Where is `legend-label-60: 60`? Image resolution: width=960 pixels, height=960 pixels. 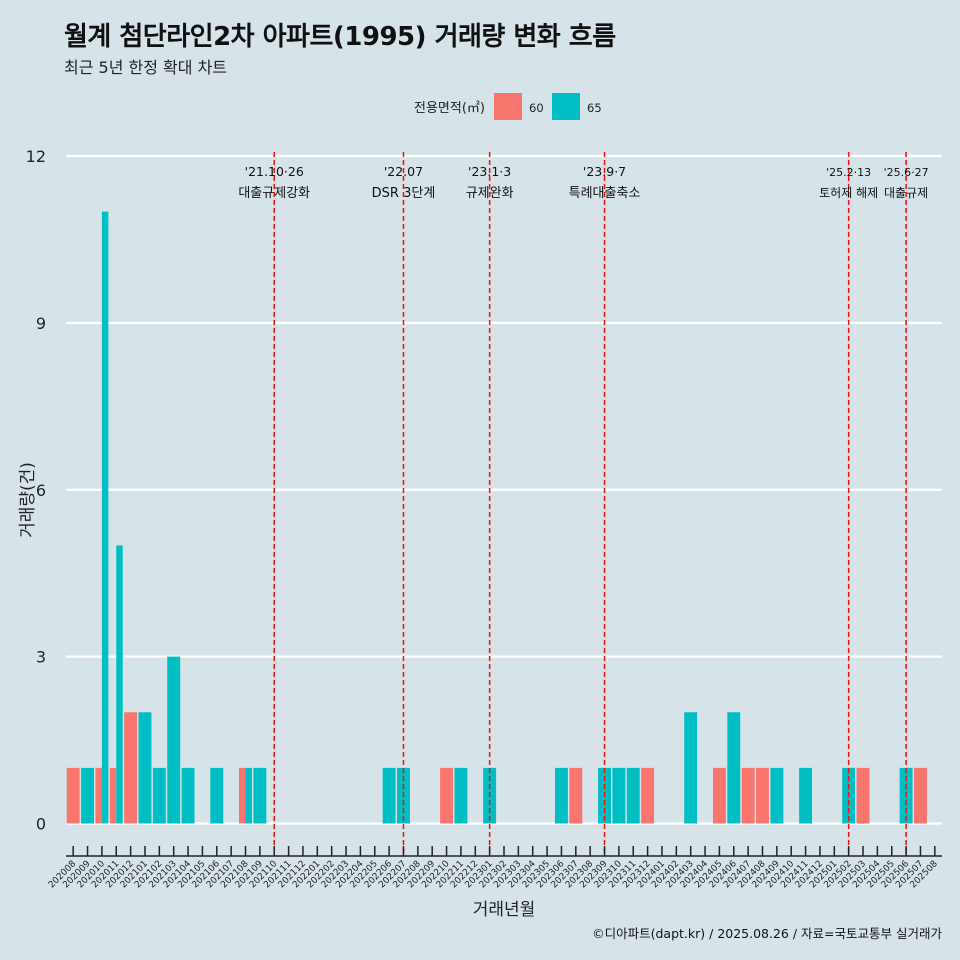
legend-label-60: 60 is located at coordinates (536, 108).